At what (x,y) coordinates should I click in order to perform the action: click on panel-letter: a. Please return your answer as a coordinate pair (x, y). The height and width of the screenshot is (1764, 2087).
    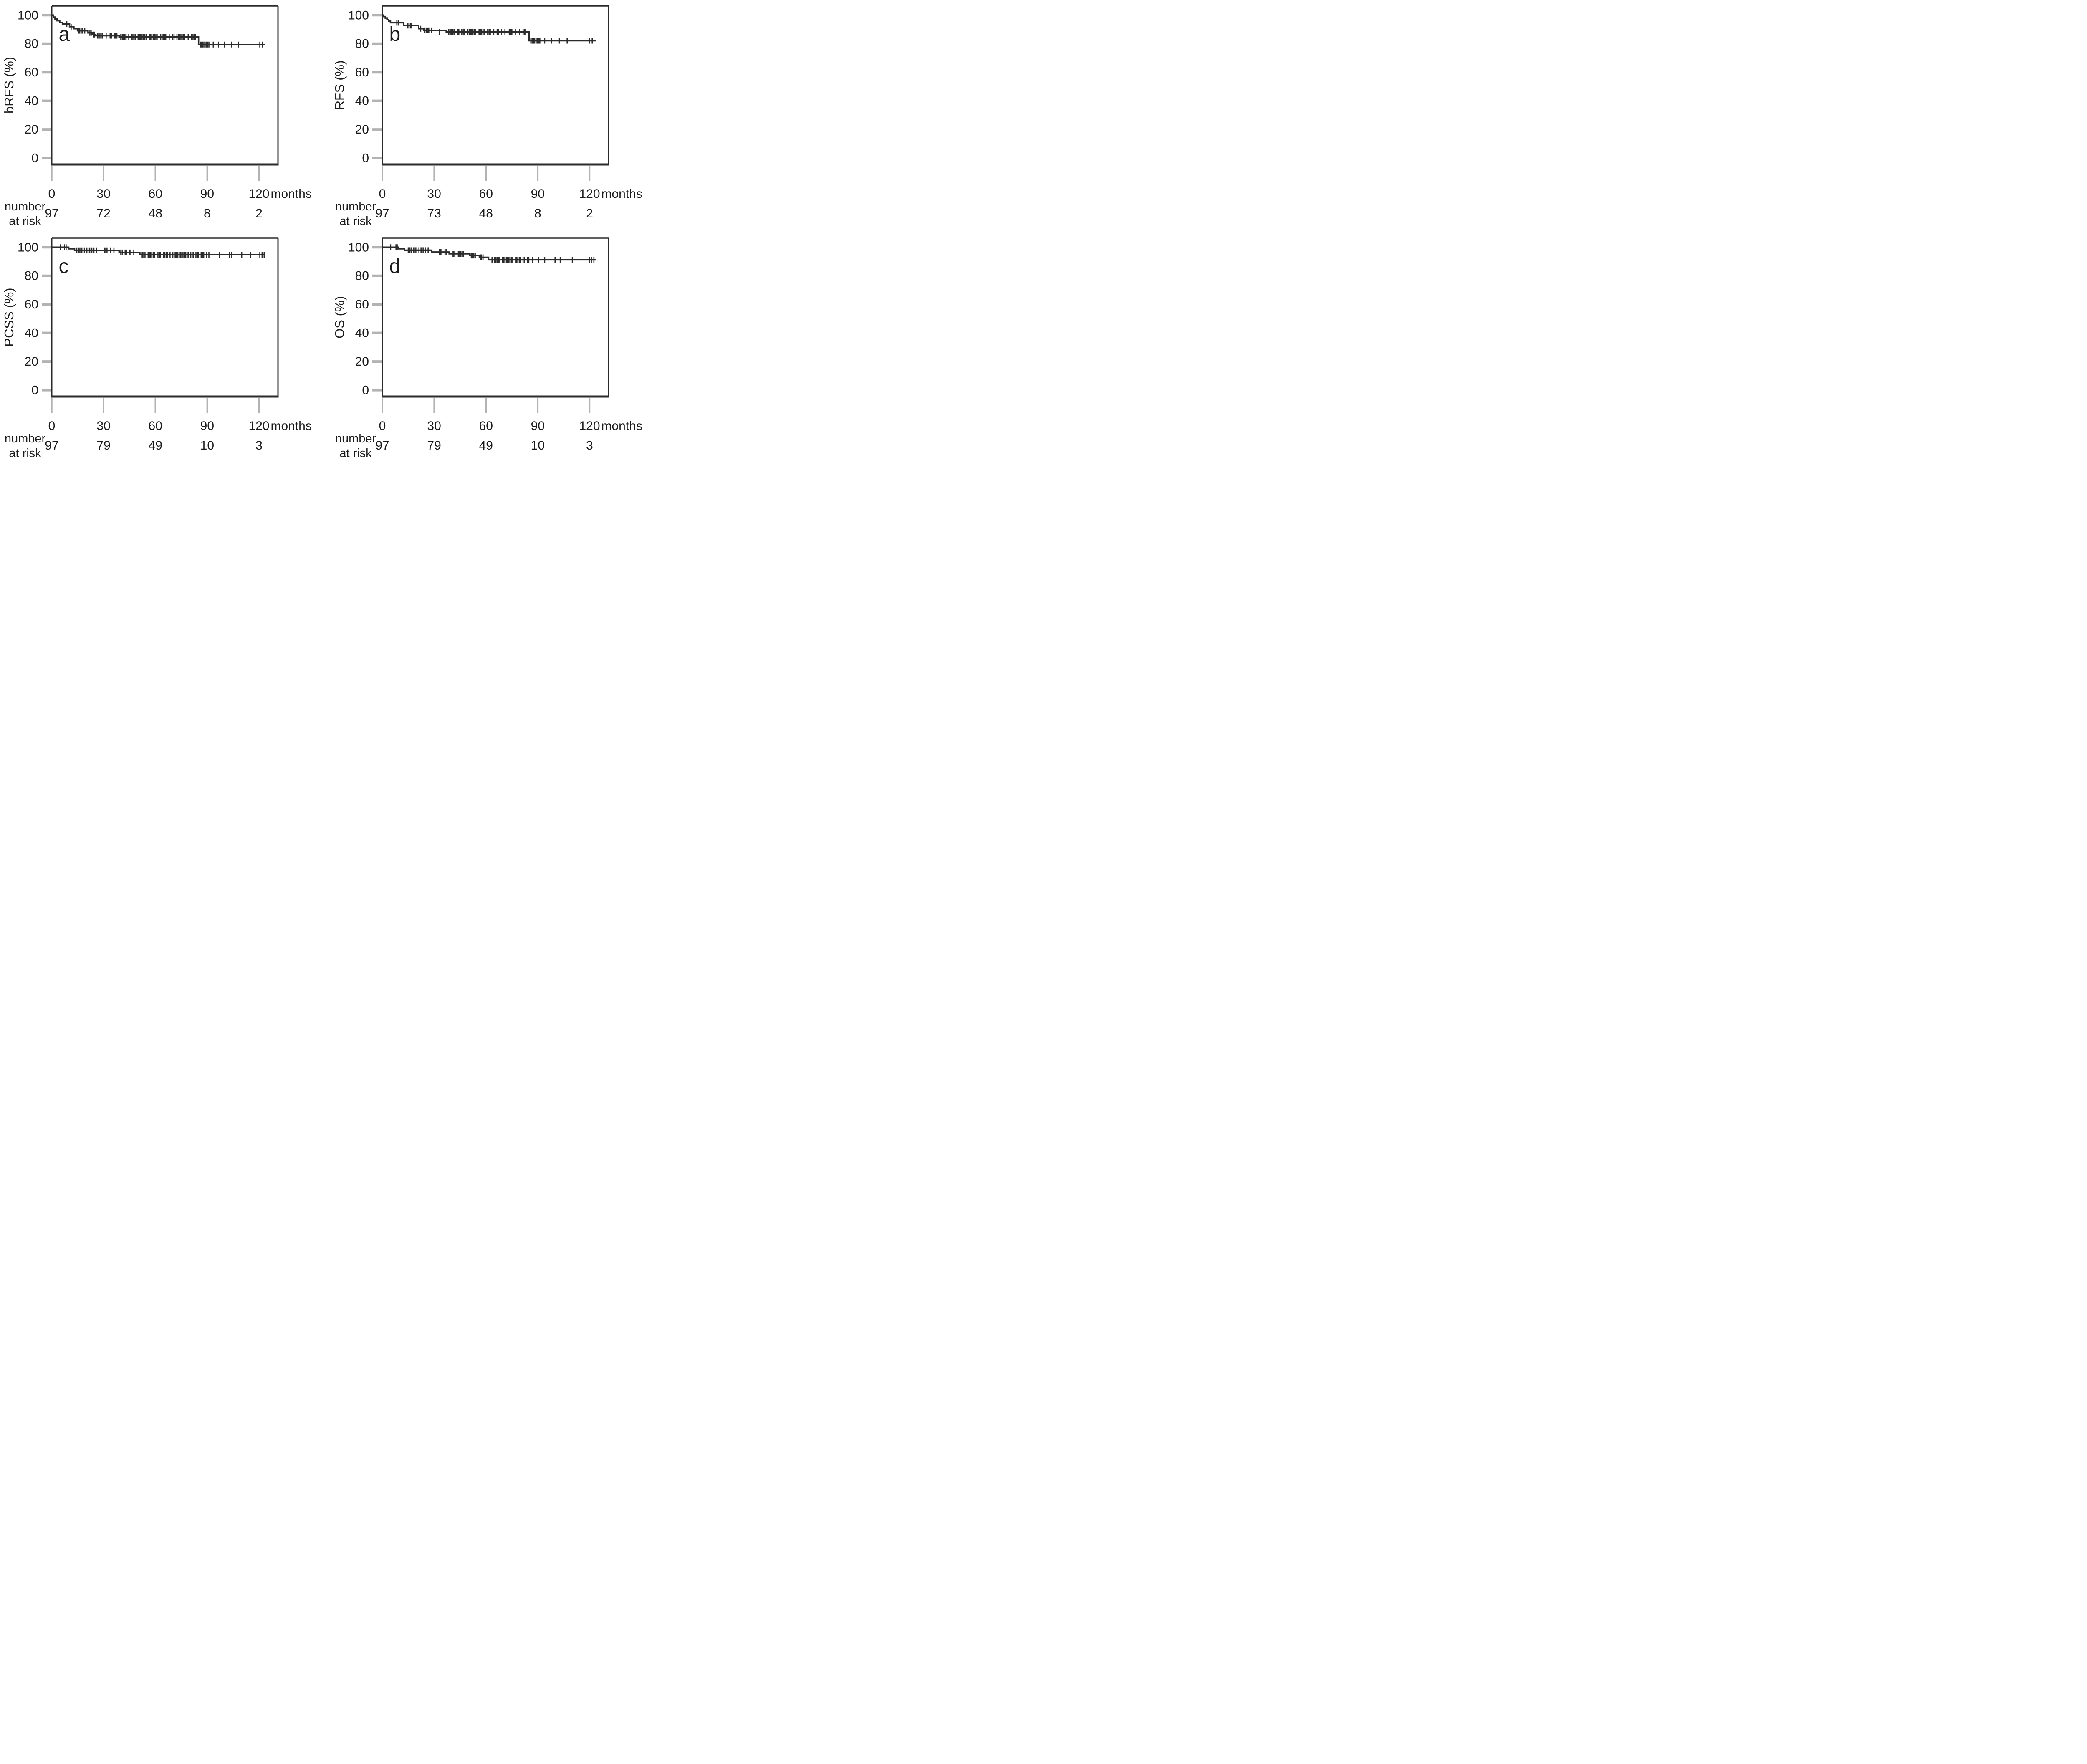
    Looking at the image, I should click on (64, 34).